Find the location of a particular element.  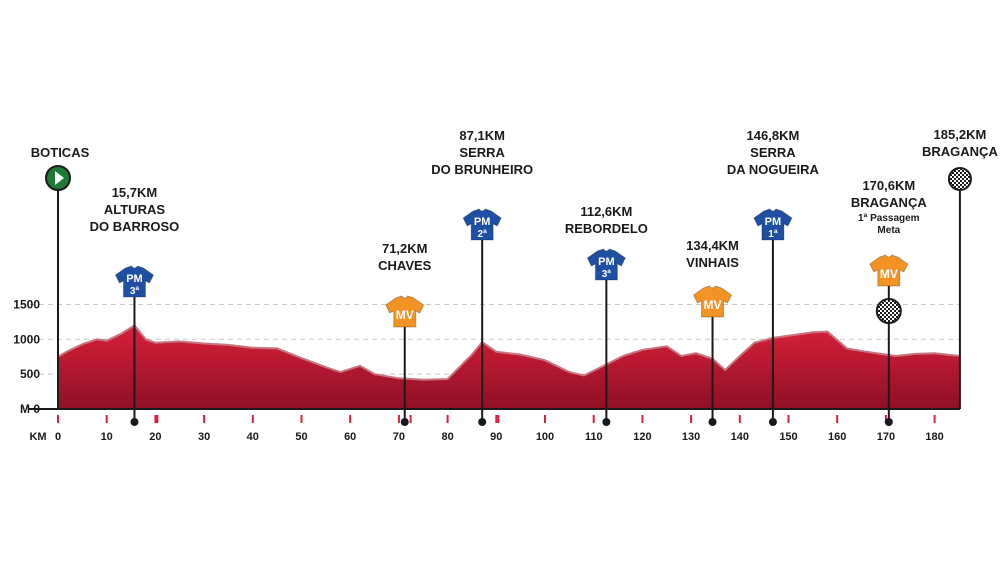

finish-name-label: BRAGANÇA is located at coordinates (960, 151).